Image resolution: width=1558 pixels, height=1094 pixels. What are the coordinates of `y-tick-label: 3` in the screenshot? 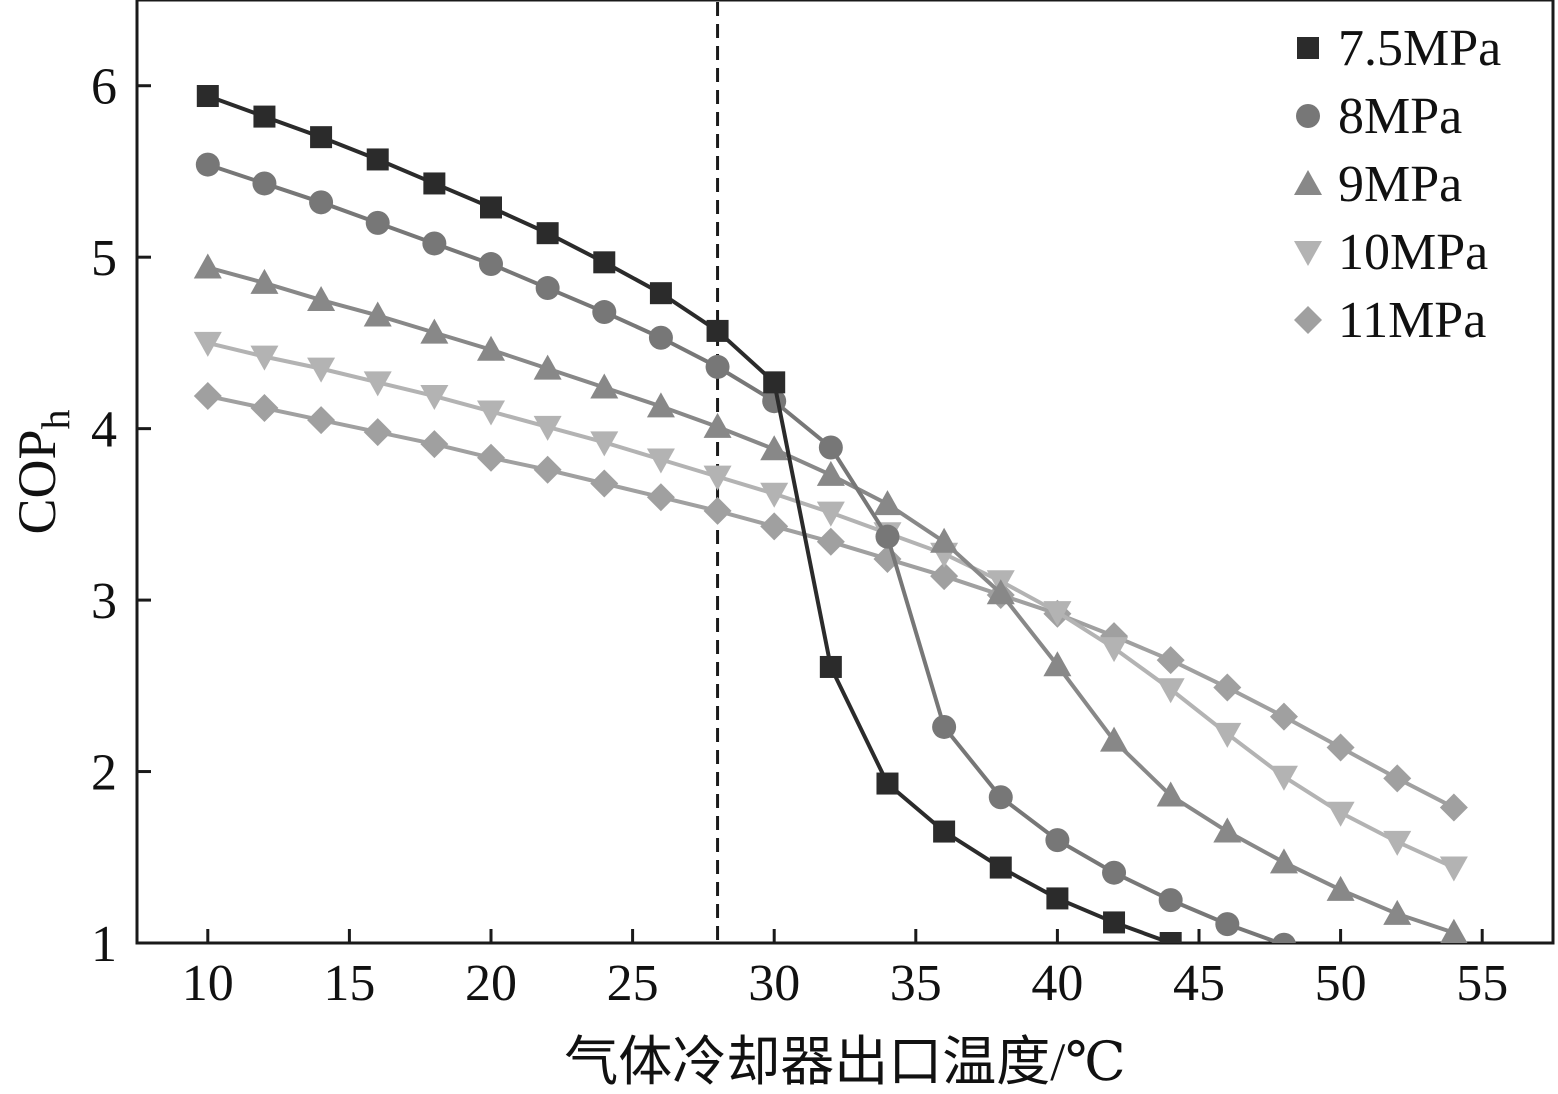 It's located at (104, 601).